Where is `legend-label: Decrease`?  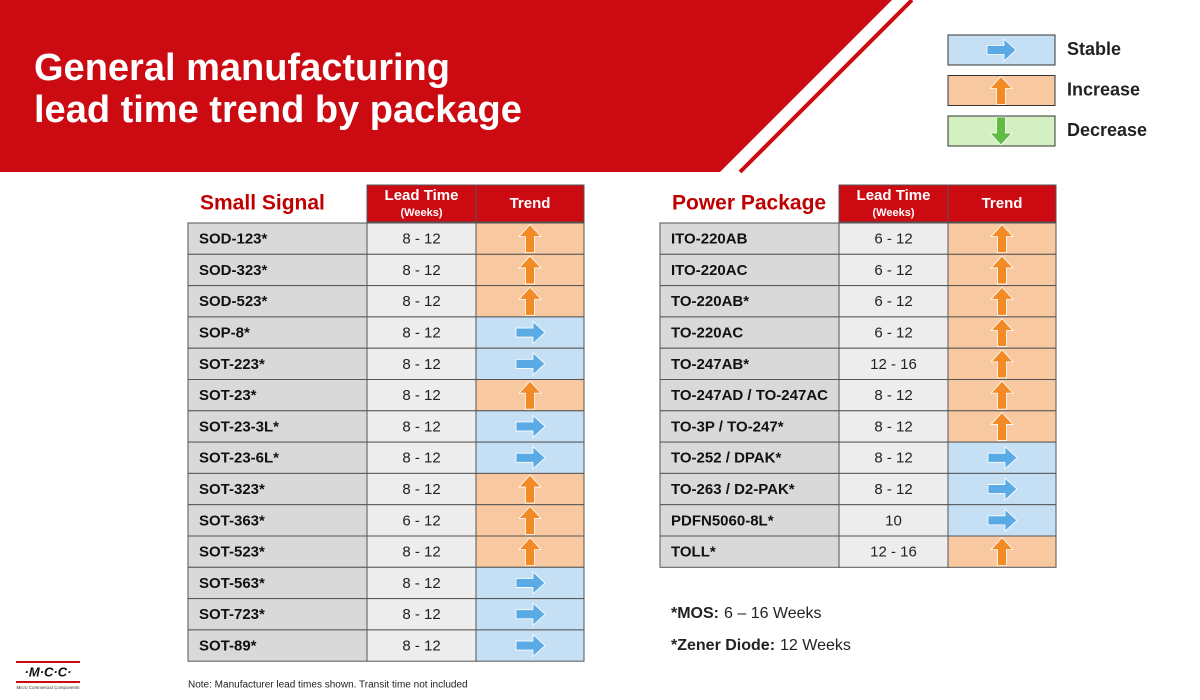 legend-label: Decrease is located at coordinates (1107, 130).